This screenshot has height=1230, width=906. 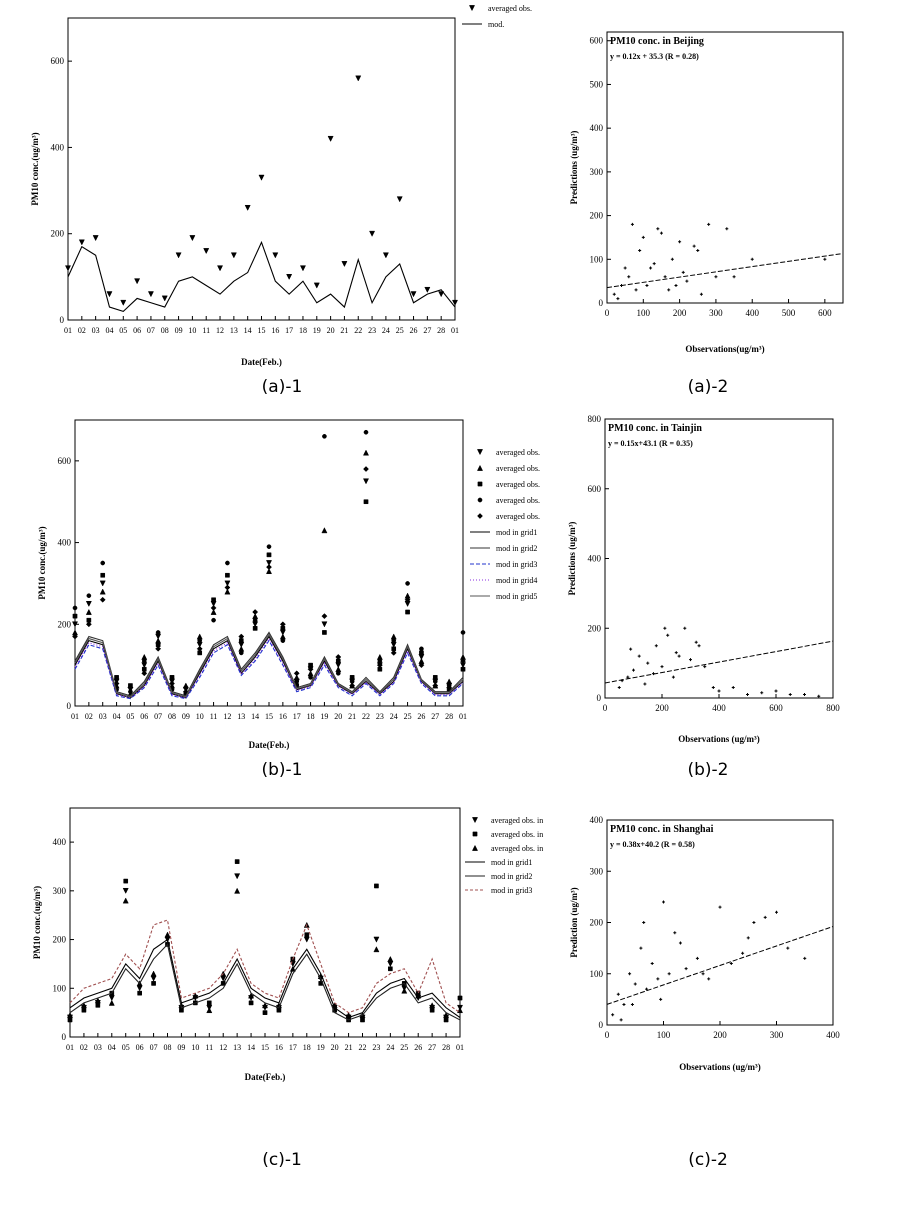 I want to click on y-tick-label: 100, so click(x=597, y=259).